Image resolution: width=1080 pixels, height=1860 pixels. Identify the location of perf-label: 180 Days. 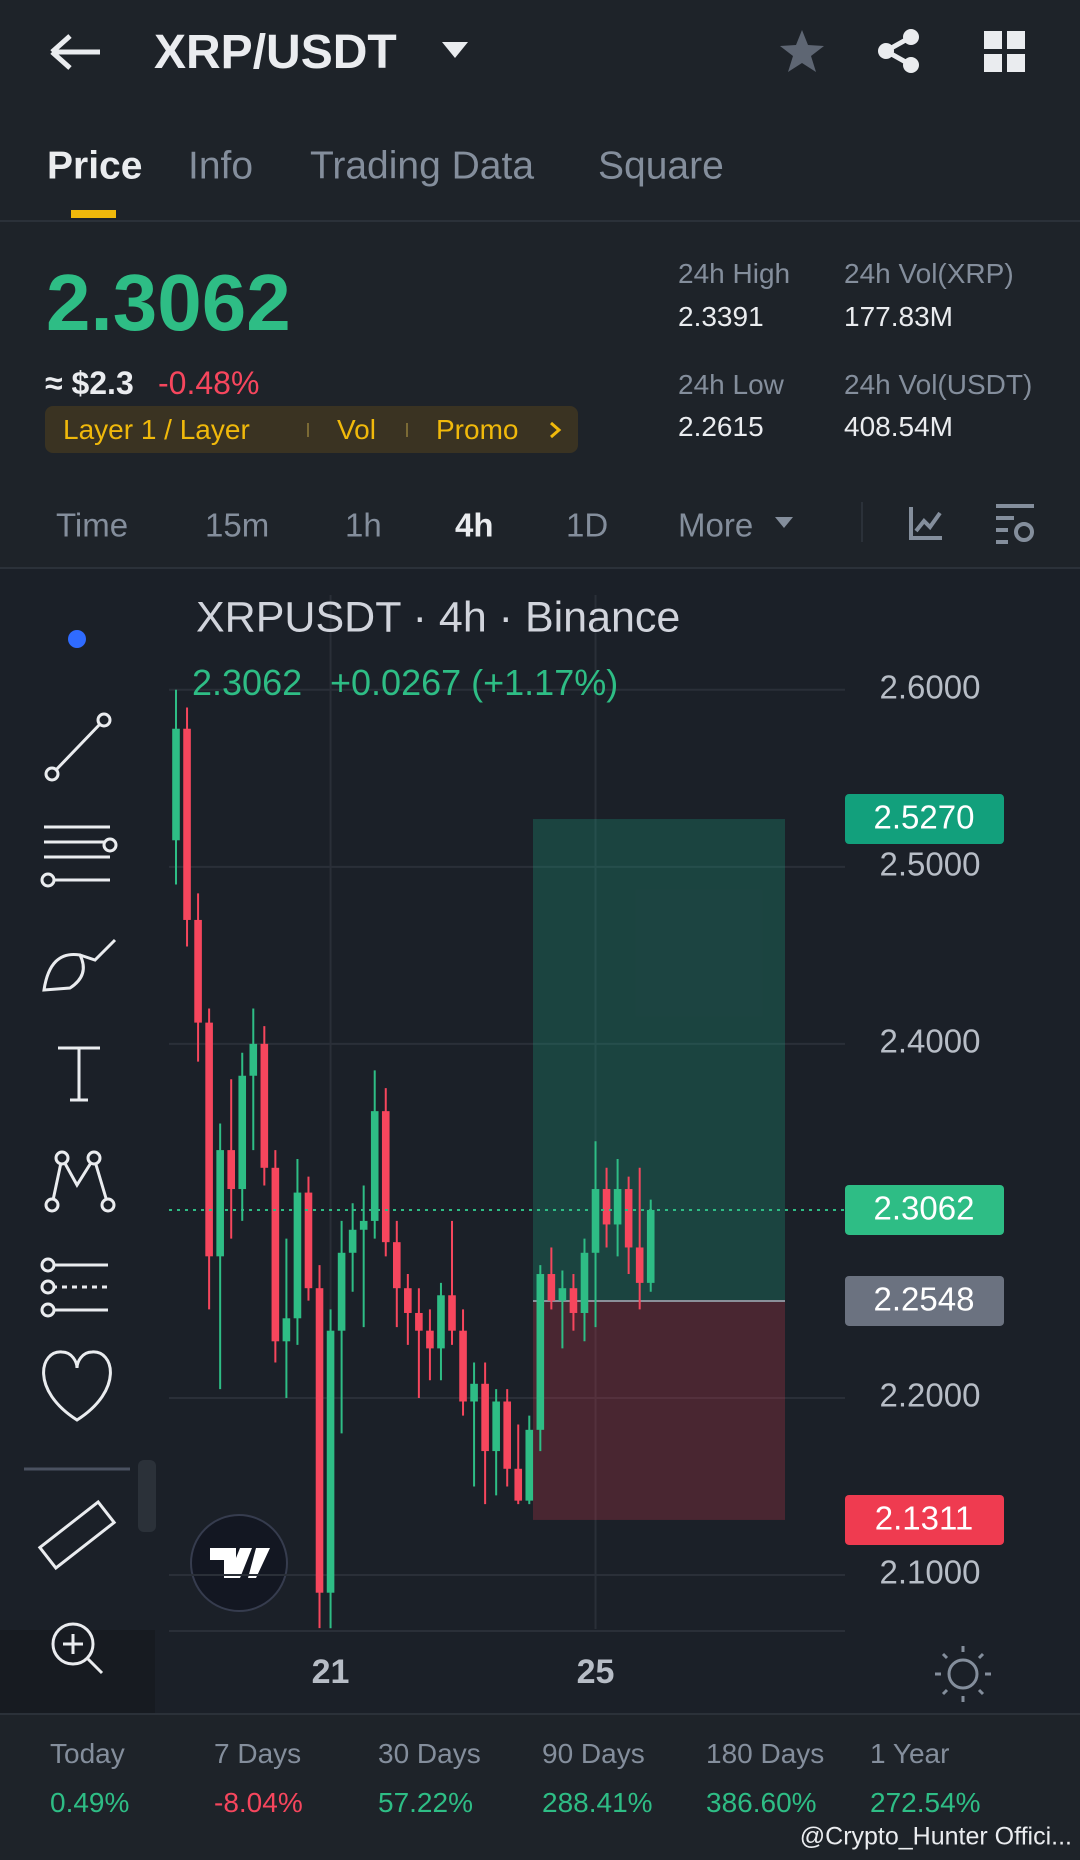
(765, 1753).